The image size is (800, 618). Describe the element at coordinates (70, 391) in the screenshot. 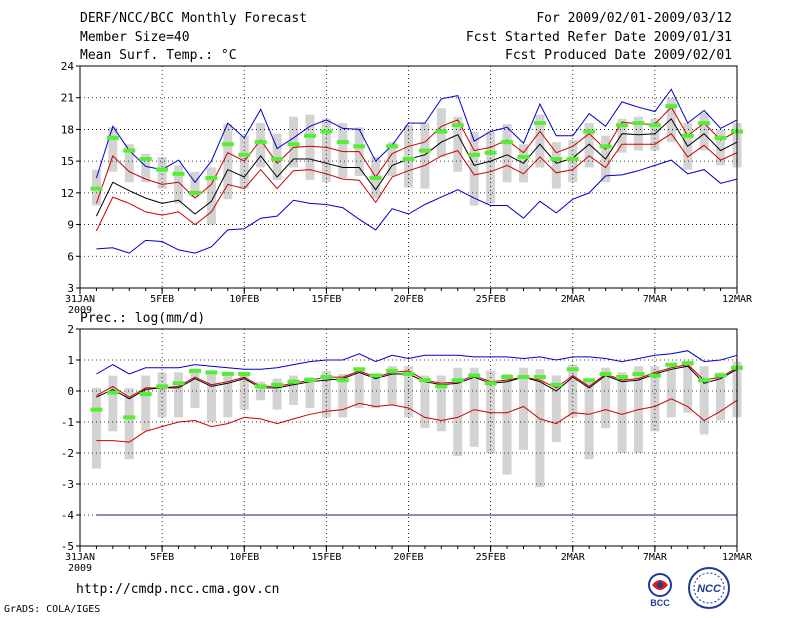

I see `y-tick-label: 0` at that location.